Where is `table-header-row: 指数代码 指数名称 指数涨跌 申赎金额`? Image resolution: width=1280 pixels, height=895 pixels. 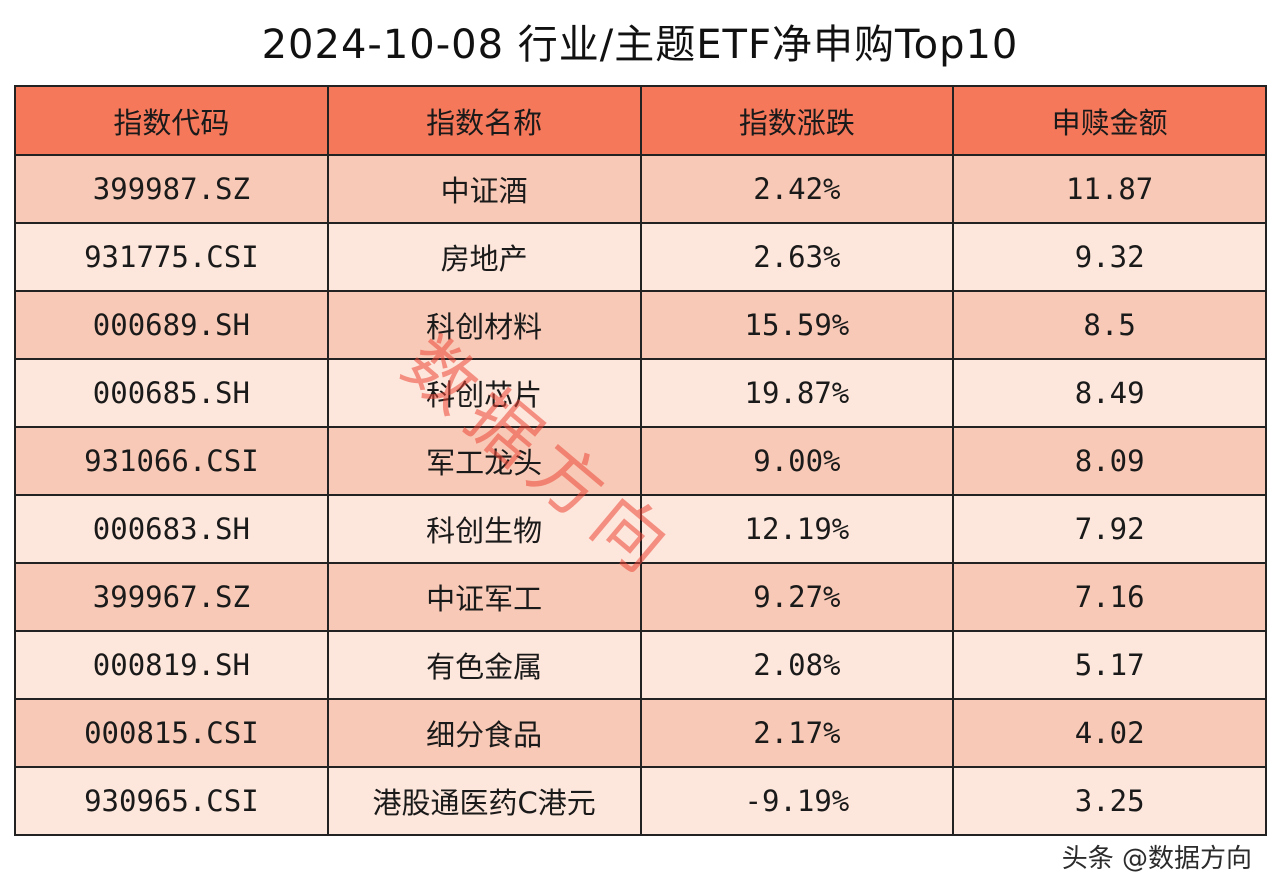
table-header-row: 指数代码 指数名称 指数涨跌 申赎金额 is located at coordinates (640, 120).